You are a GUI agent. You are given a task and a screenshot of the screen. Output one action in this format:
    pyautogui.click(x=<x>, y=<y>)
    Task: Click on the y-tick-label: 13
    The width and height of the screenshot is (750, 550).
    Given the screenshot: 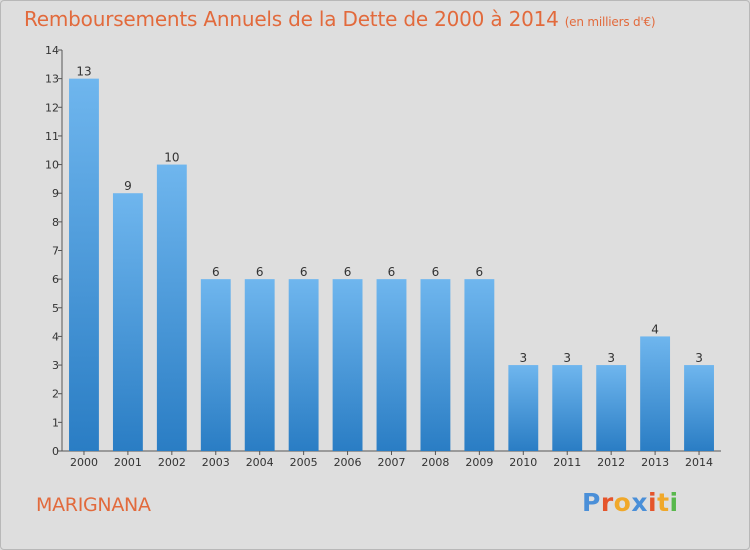 What is the action you would take?
    pyautogui.click(x=52, y=79)
    